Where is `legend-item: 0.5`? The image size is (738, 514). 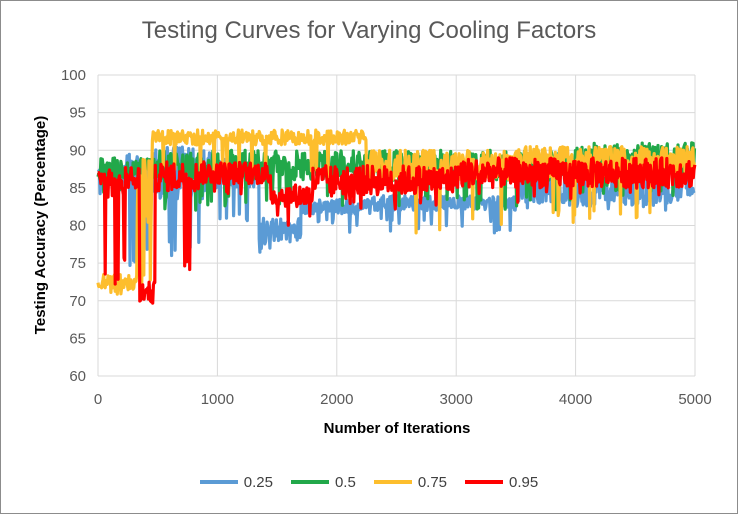
legend-item: 0.5 is located at coordinates (323, 482).